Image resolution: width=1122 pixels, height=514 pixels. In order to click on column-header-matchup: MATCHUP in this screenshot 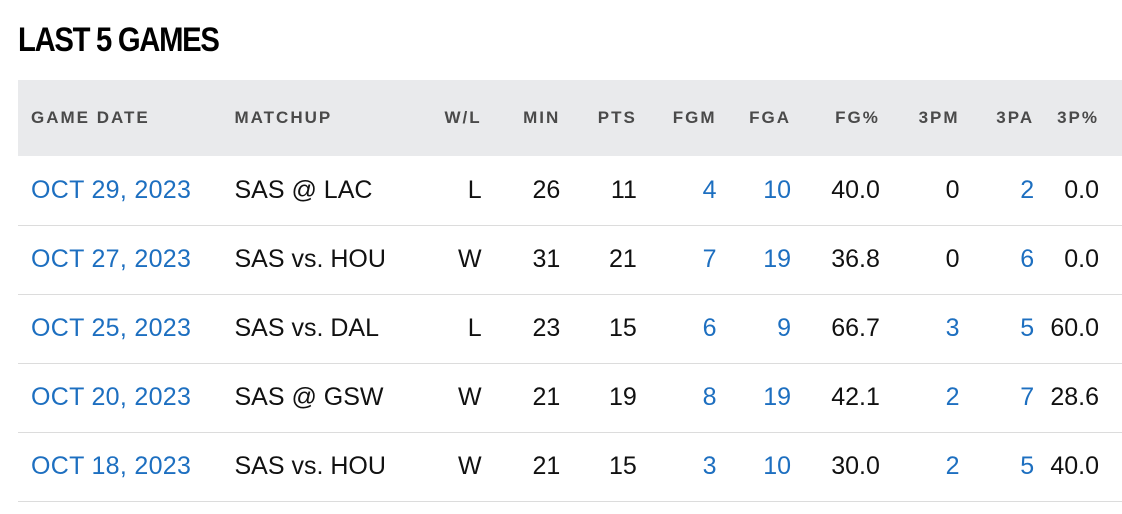, I will do `click(283, 117)`.